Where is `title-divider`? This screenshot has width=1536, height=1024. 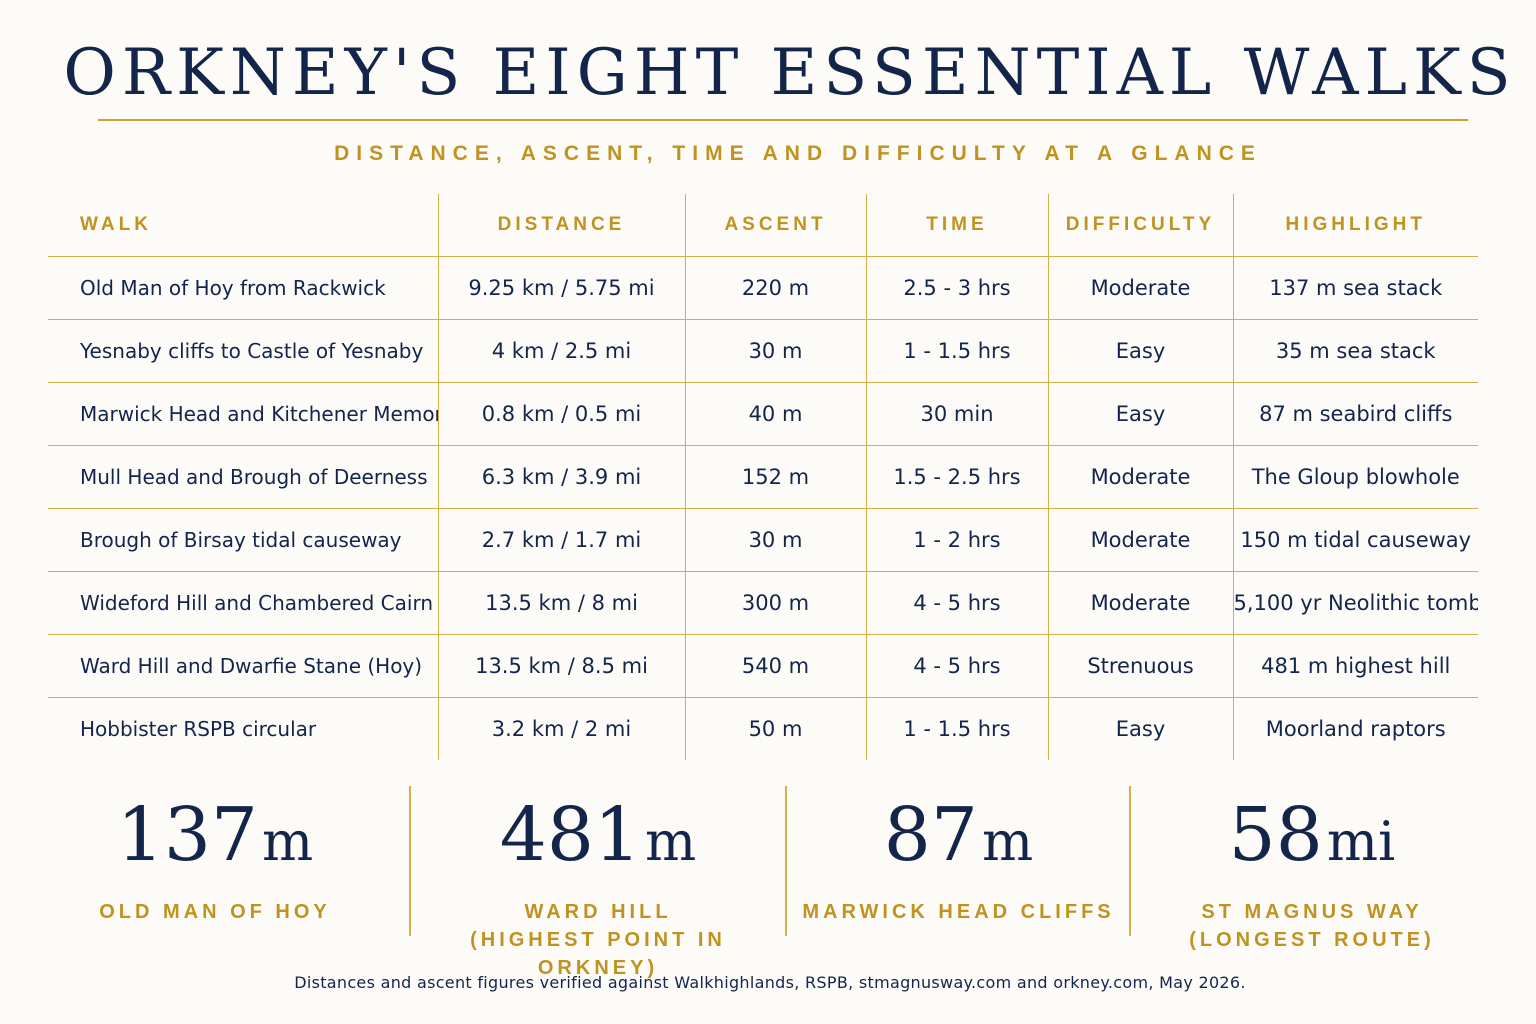
title-divider is located at coordinates (783, 120).